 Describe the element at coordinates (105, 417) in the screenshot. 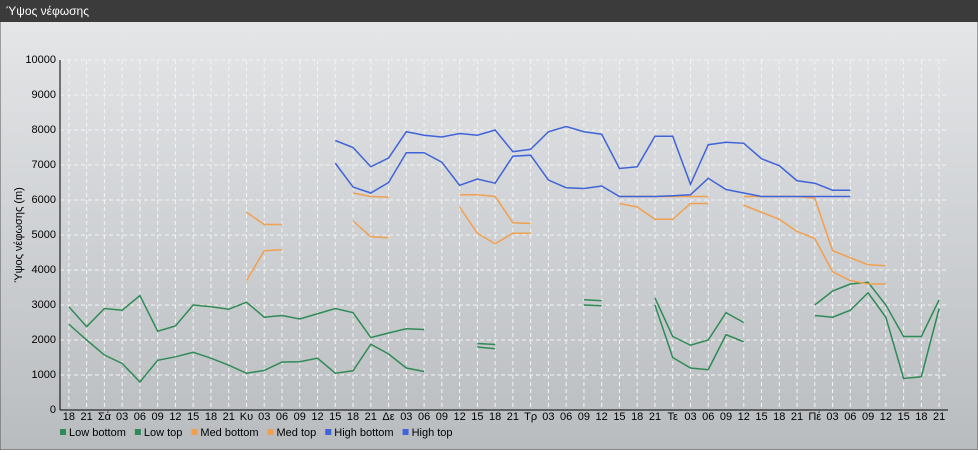

I see `x-tick-label: Σά` at that location.